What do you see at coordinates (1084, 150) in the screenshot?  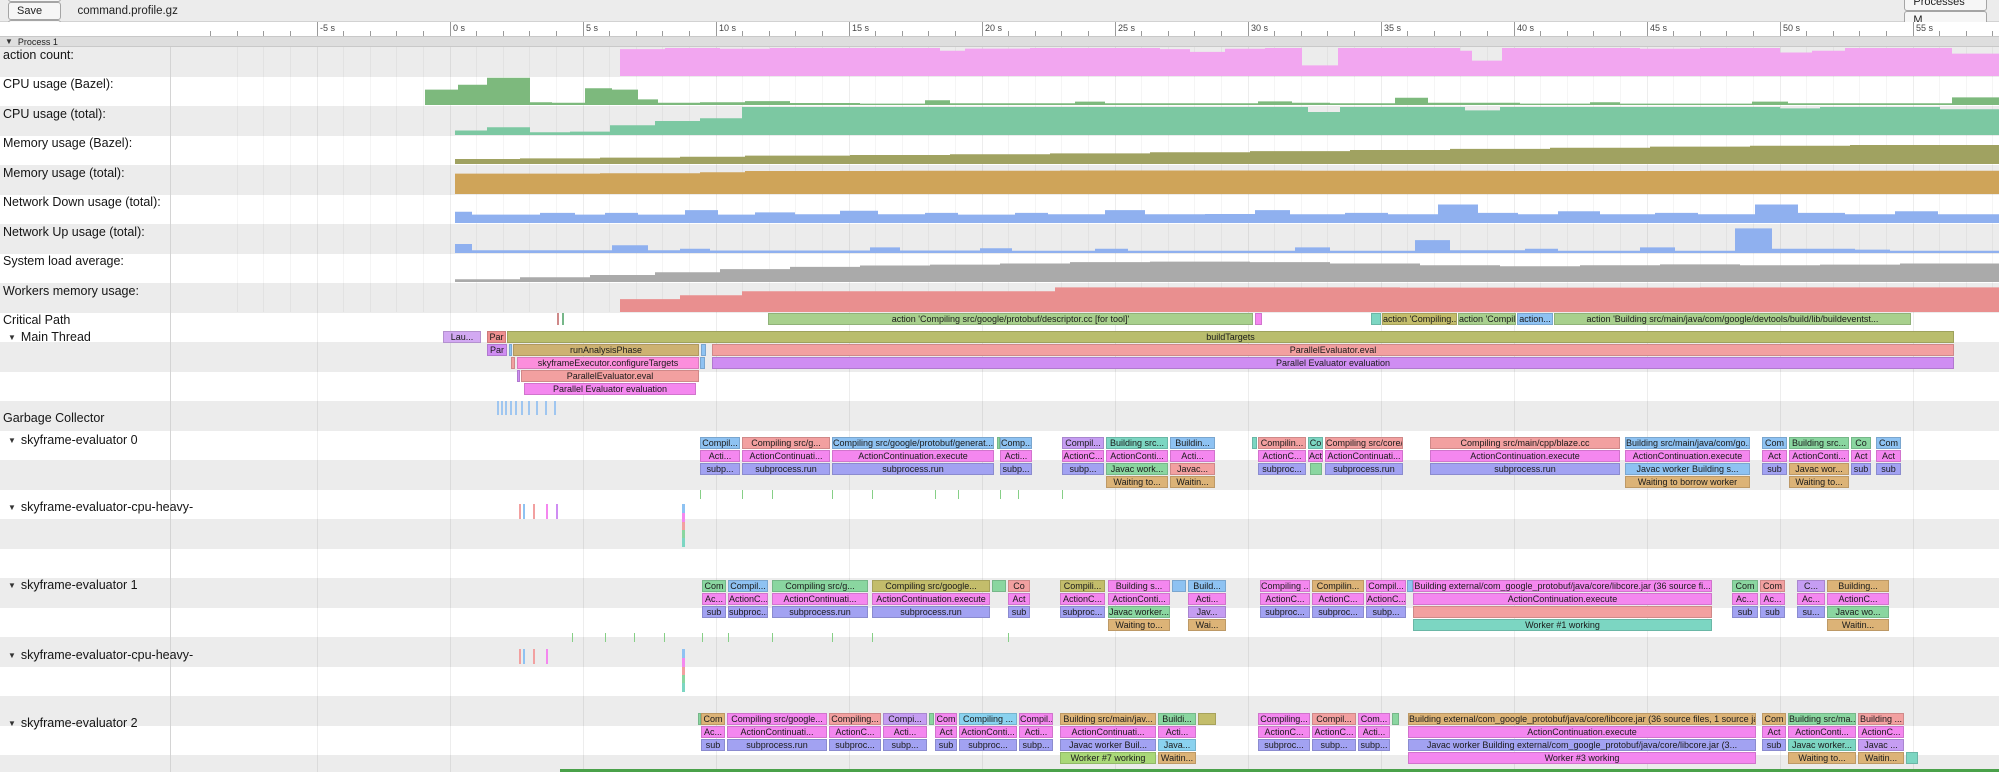 I see `counter-memory-usage-bazel` at bounding box center [1084, 150].